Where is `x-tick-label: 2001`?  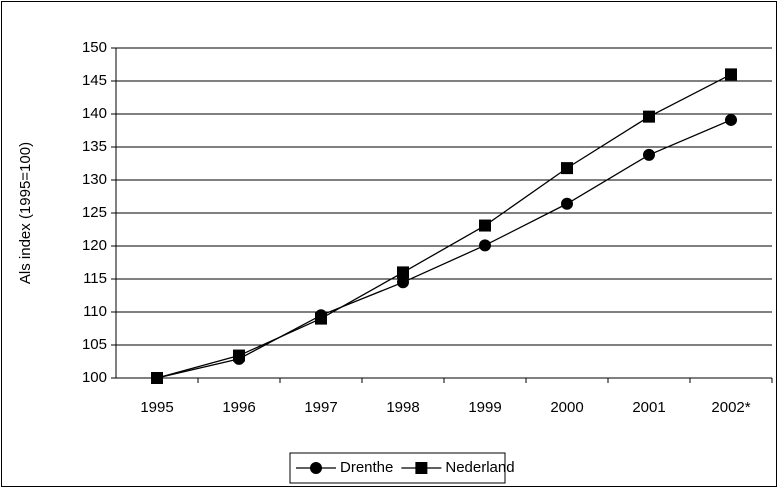 x-tick-label: 2001 is located at coordinates (648, 407).